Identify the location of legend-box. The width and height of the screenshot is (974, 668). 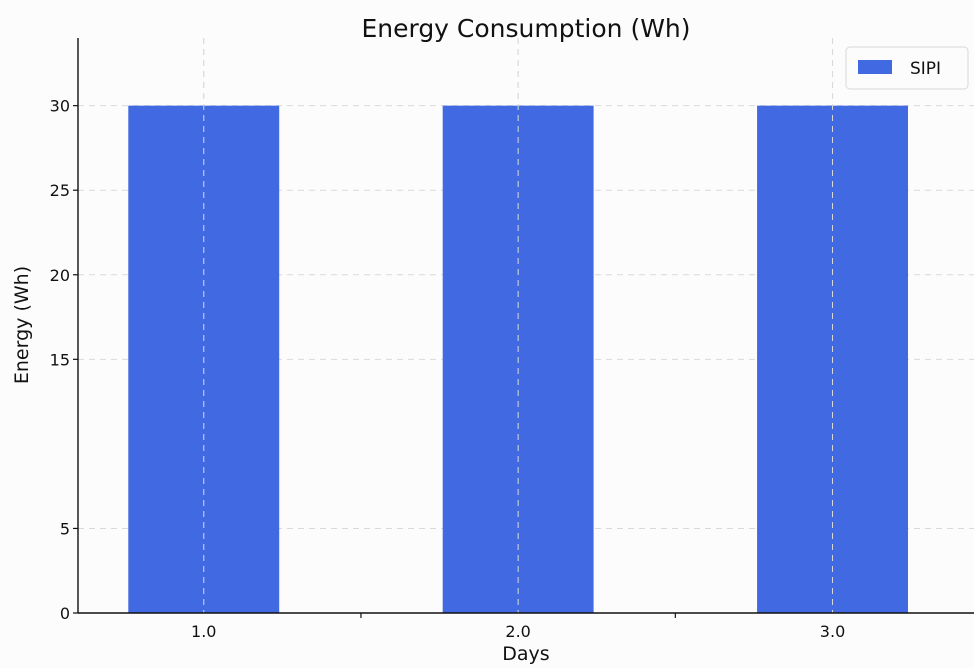
(907, 68).